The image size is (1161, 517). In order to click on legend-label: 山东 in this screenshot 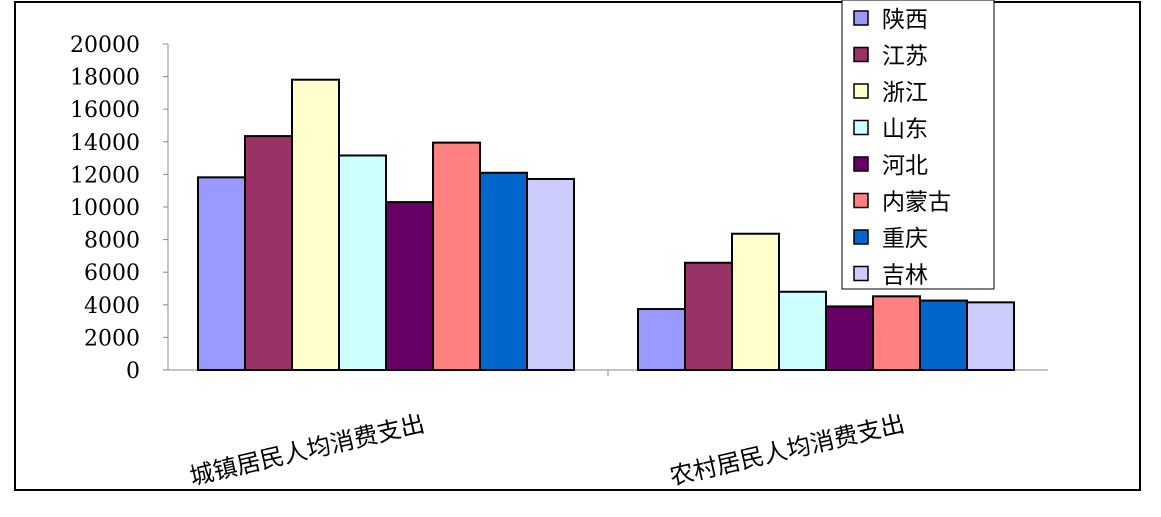, I will do `click(905, 130)`.